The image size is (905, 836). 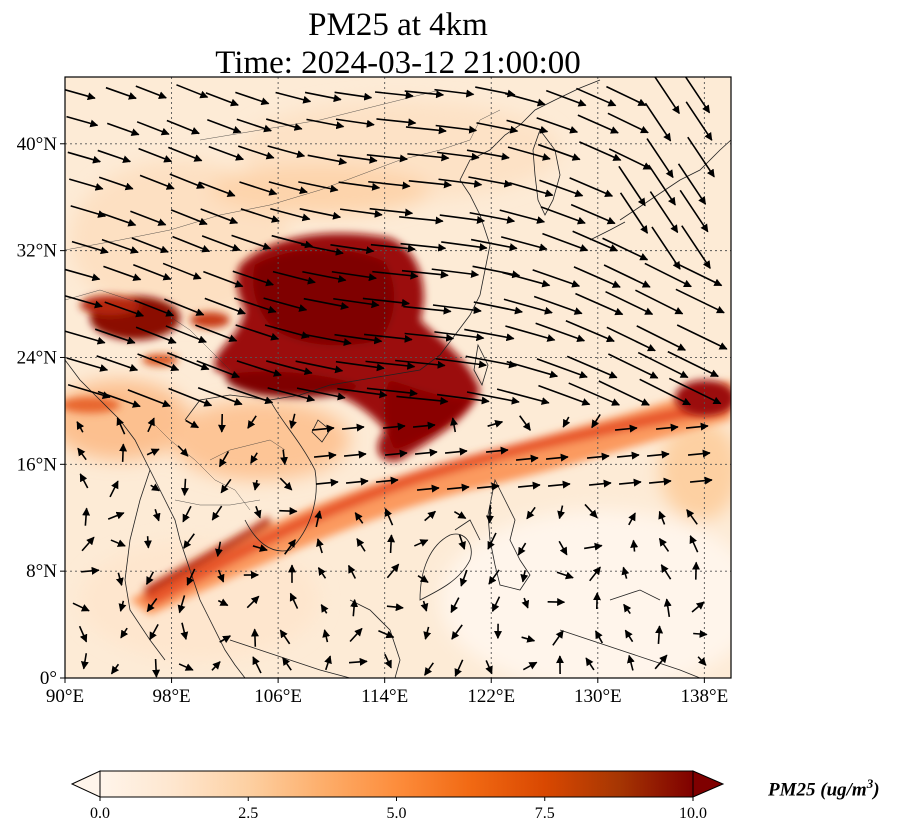 I want to click on colorbar-extend-low, so click(x=85, y=784).